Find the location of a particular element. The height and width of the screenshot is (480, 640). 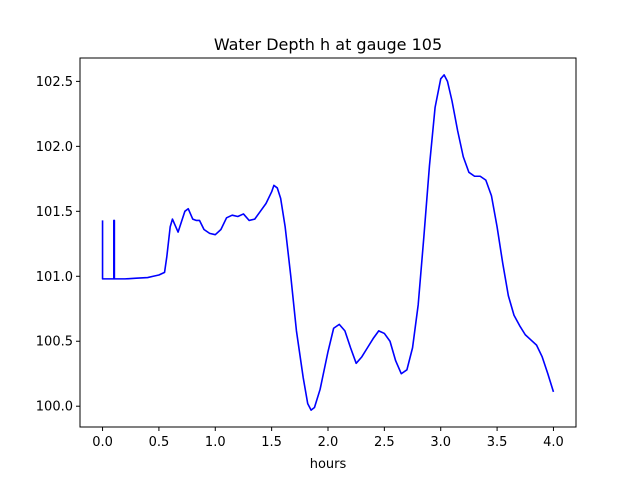

x-tick-label: 1.0 is located at coordinates (215, 442).